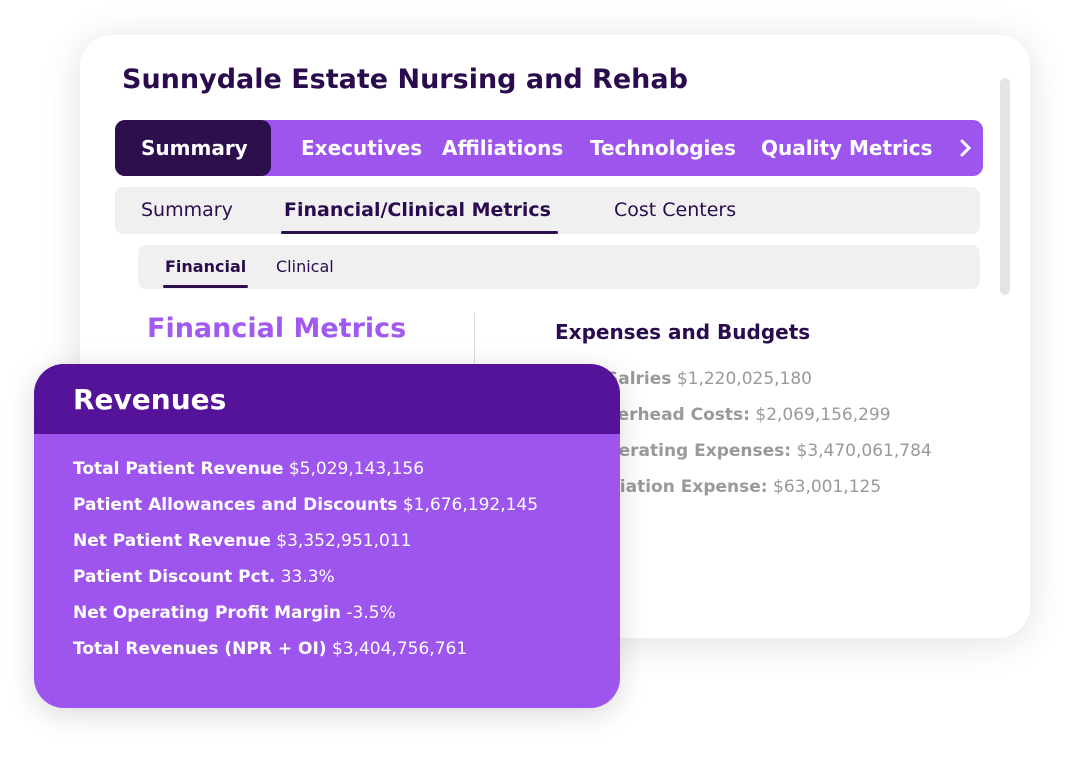 Image resolution: width=1080 pixels, height=774 pixels. I want to click on value: $3,404,756,761, so click(399, 649).